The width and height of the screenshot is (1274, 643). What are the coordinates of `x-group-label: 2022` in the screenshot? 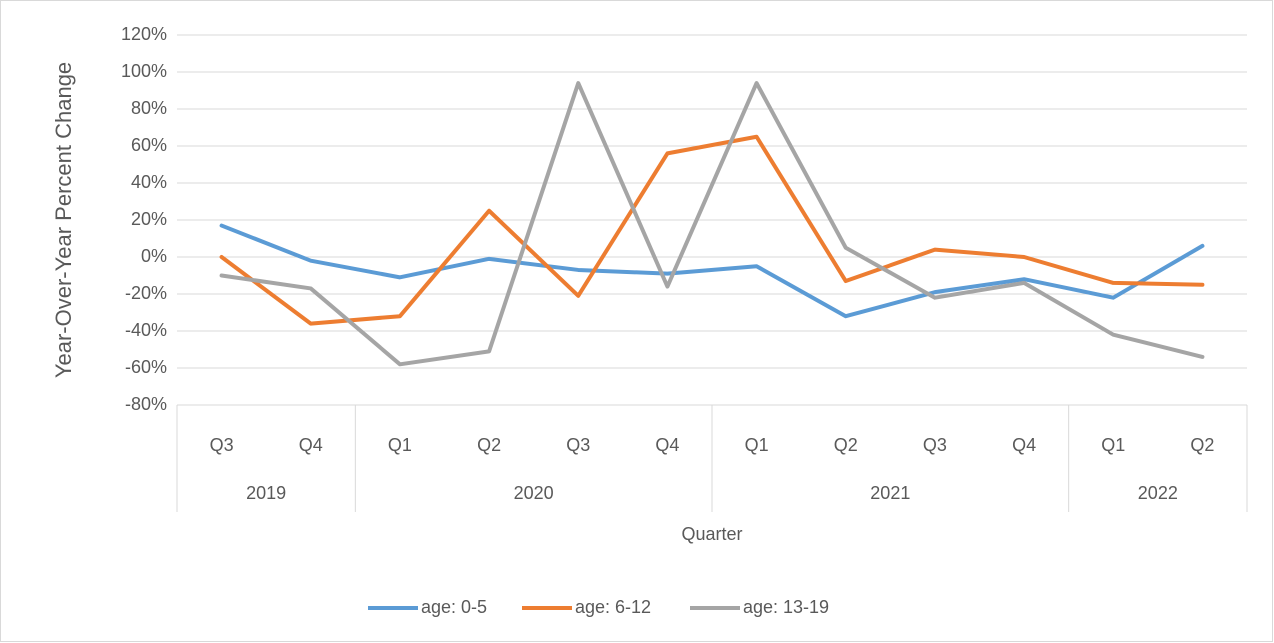 It's located at (1158, 493).